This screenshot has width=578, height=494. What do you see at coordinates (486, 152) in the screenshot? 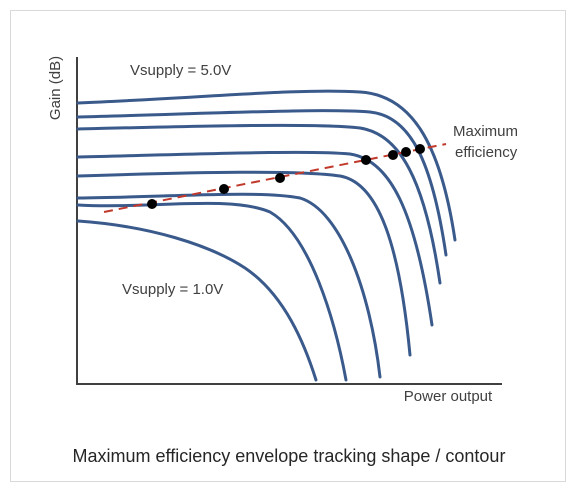
I see `max-efficiency-label-line2: efficiency` at bounding box center [486, 152].